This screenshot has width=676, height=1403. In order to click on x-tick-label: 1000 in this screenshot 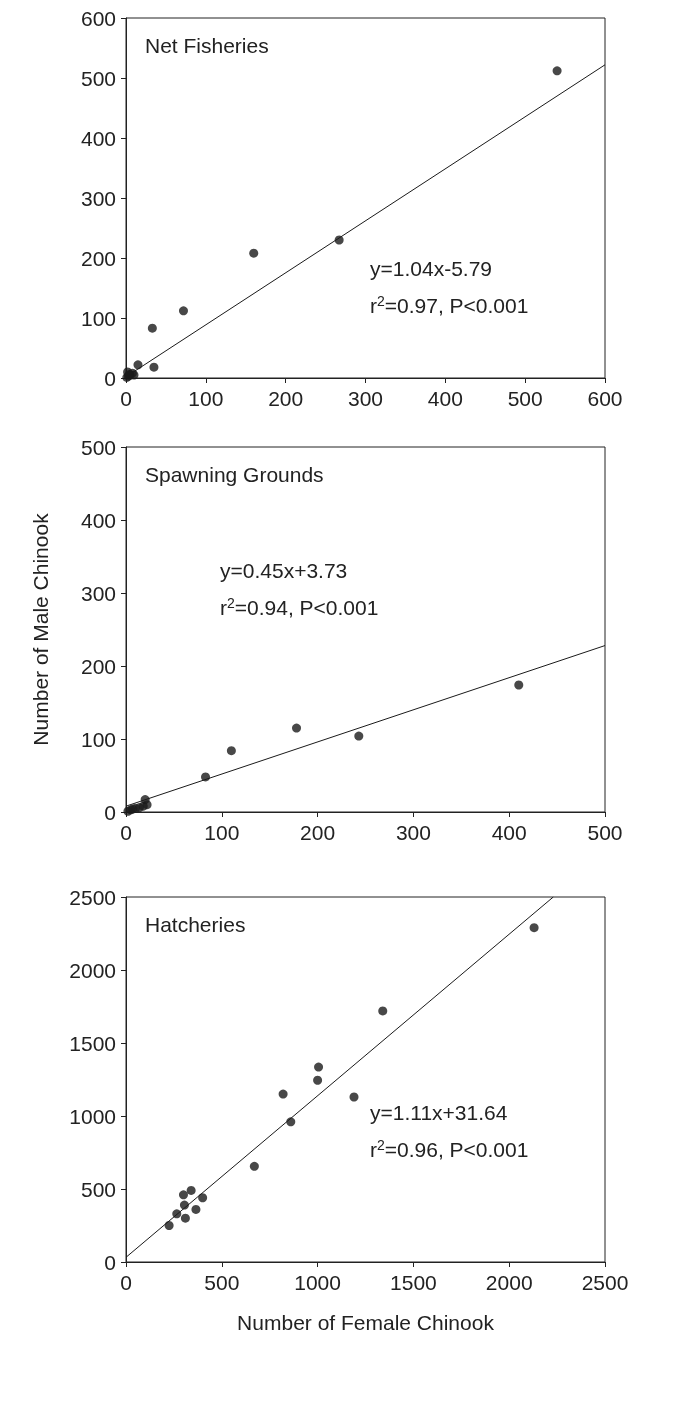, I will do `click(317, 1282)`.